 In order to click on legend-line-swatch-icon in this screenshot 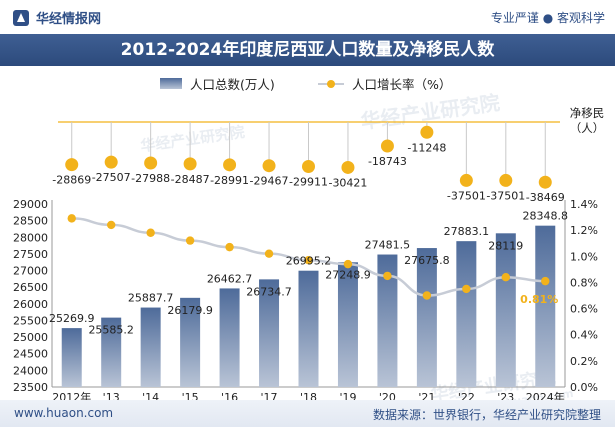, I will do `click(331, 83)`.